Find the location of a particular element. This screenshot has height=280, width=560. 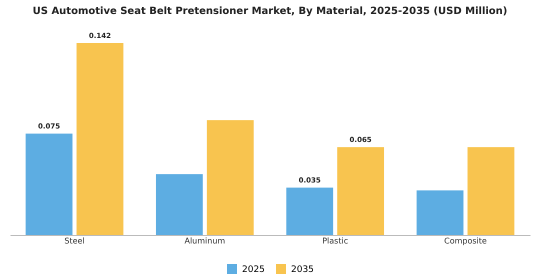

x-tick-label: Aluminum is located at coordinates (205, 241).